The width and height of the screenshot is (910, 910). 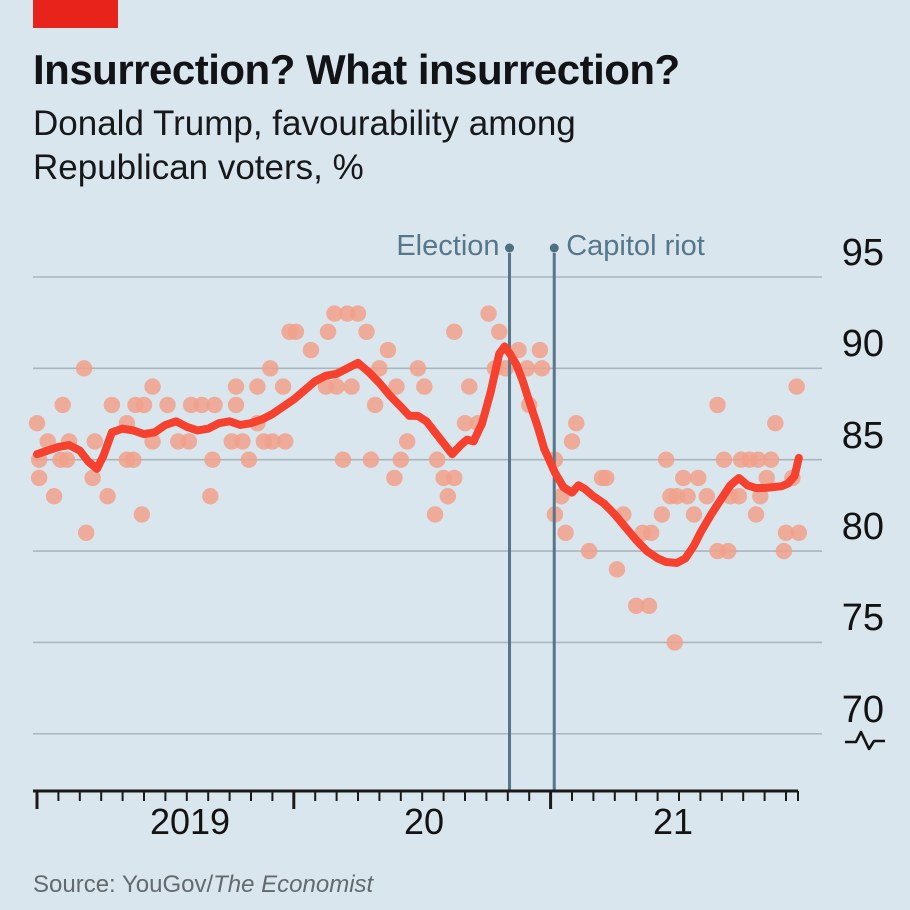 What do you see at coordinates (510, 248) in the screenshot?
I see `event-marker-election` at bounding box center [510, 248].